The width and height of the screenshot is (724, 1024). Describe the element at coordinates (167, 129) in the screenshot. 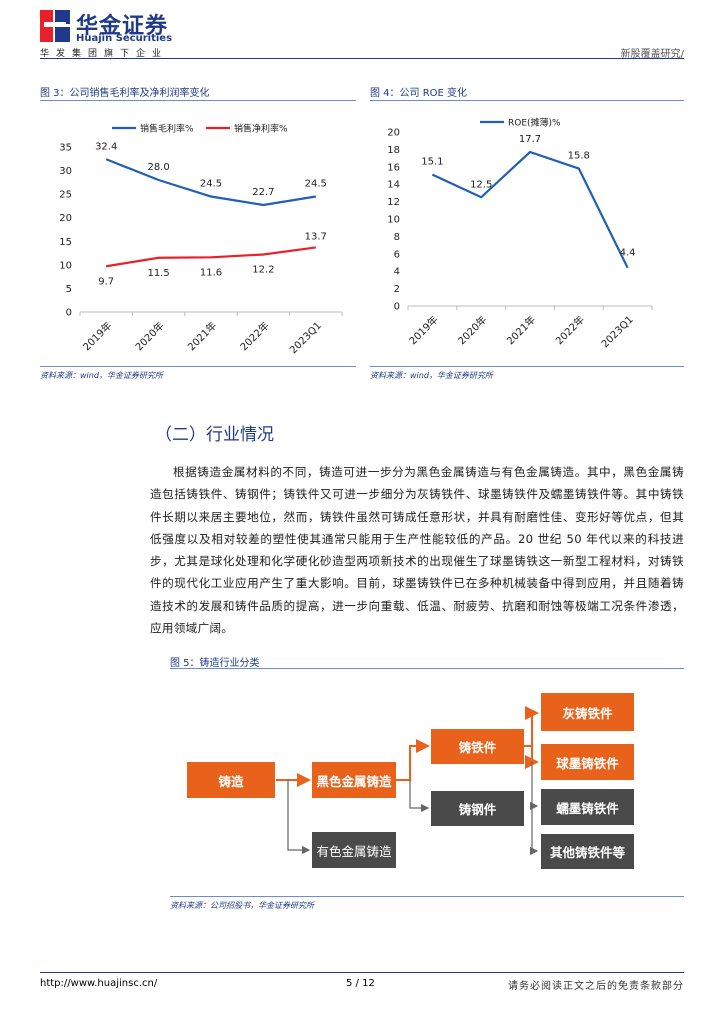

I see `legend-label: 销售毛利率%` at that location.